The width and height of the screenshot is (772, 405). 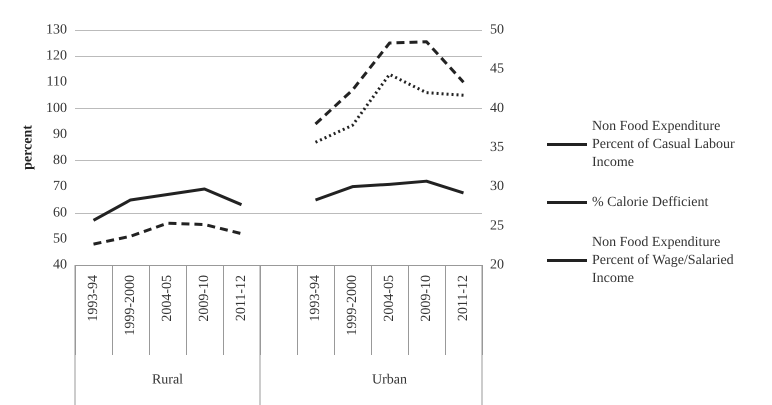 What do you see at coordinates (60, 265) in the screenshot?
I see `y-tick-label: 40` at bounding box center [60, 265].